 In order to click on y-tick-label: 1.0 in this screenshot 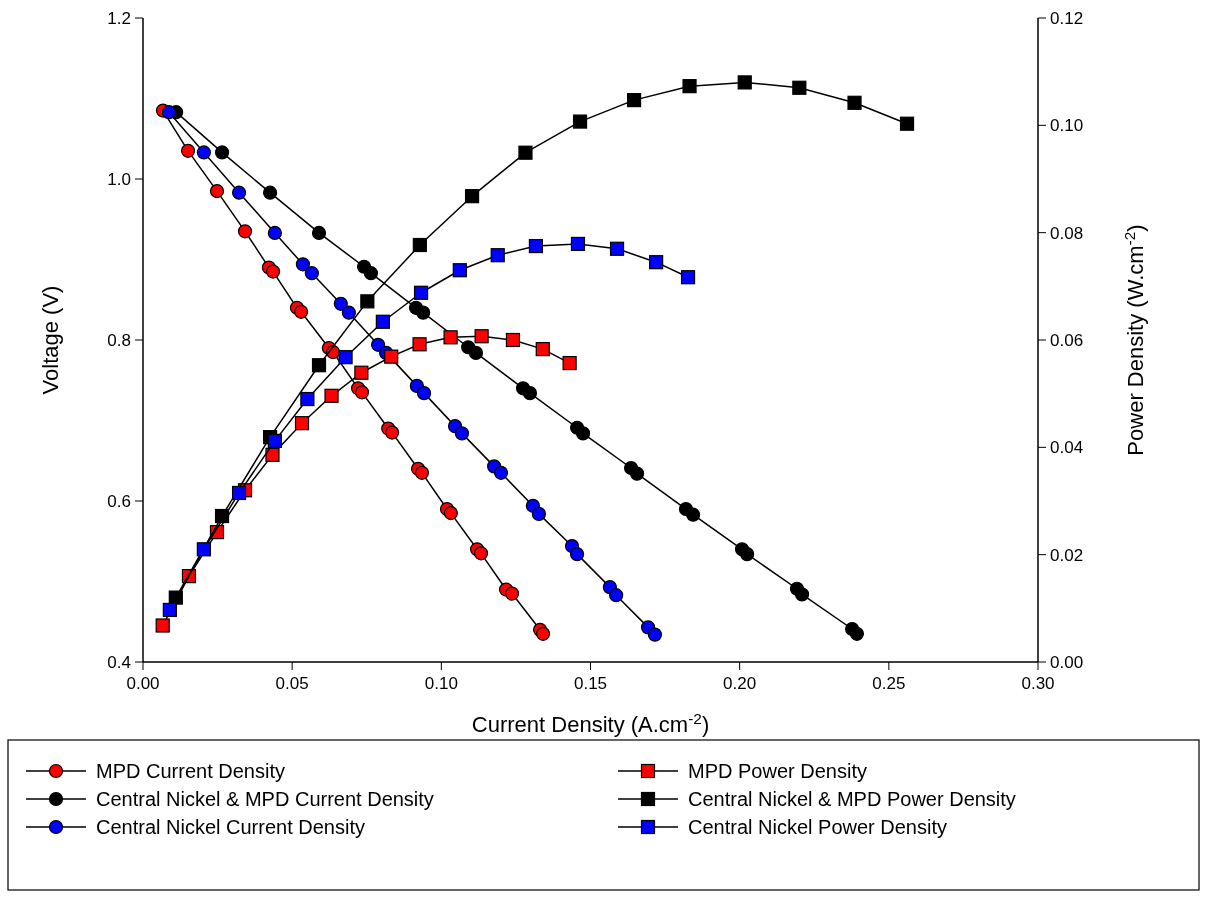, I will do `click(119, 179)`.